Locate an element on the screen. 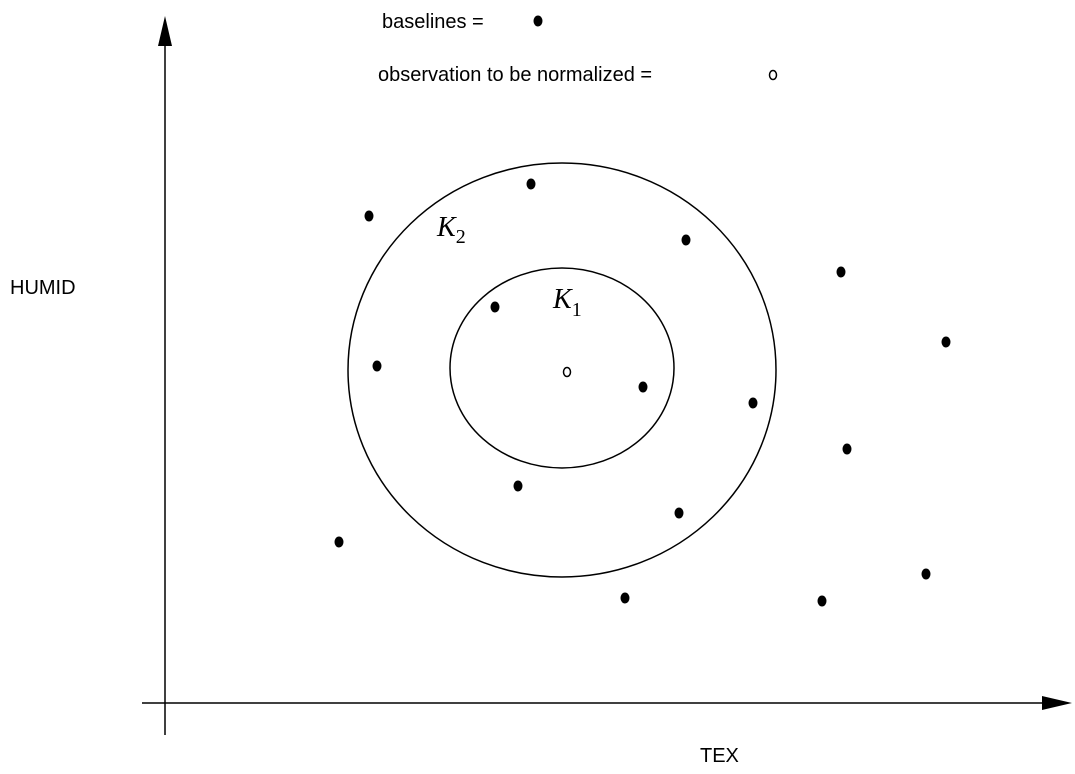  legend-observation-label: observation to be normalized = is located at coordinates (515, 75).